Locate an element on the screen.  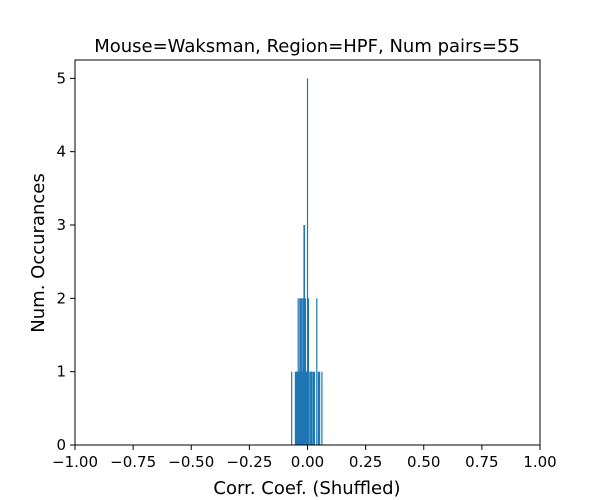
x-axis-ticks: −1.00 −0.75 −0.50 −0.25 0.00 0.25 0.50 0.75 1.00 is located at coordinates (304, 458).